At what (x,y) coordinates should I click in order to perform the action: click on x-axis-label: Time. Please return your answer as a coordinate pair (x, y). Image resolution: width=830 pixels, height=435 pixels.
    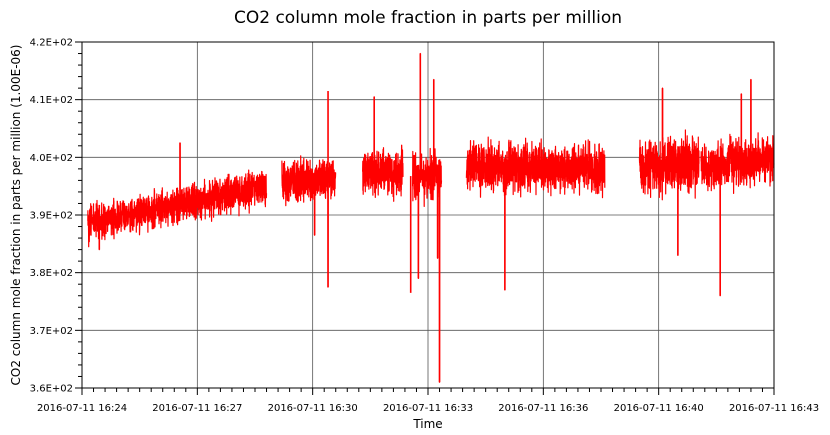
    Looking at the image, I should click on (427, 424).